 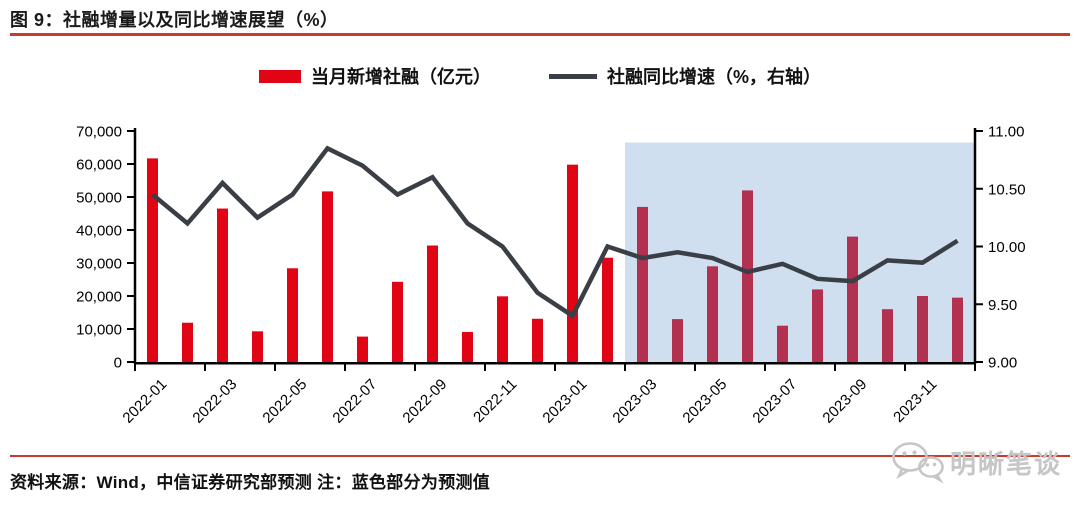 What do you see at coordinates (844, 401) in the screenshot?
I see `x-axis-label: 2023-09` at bounding box center [844, 401].